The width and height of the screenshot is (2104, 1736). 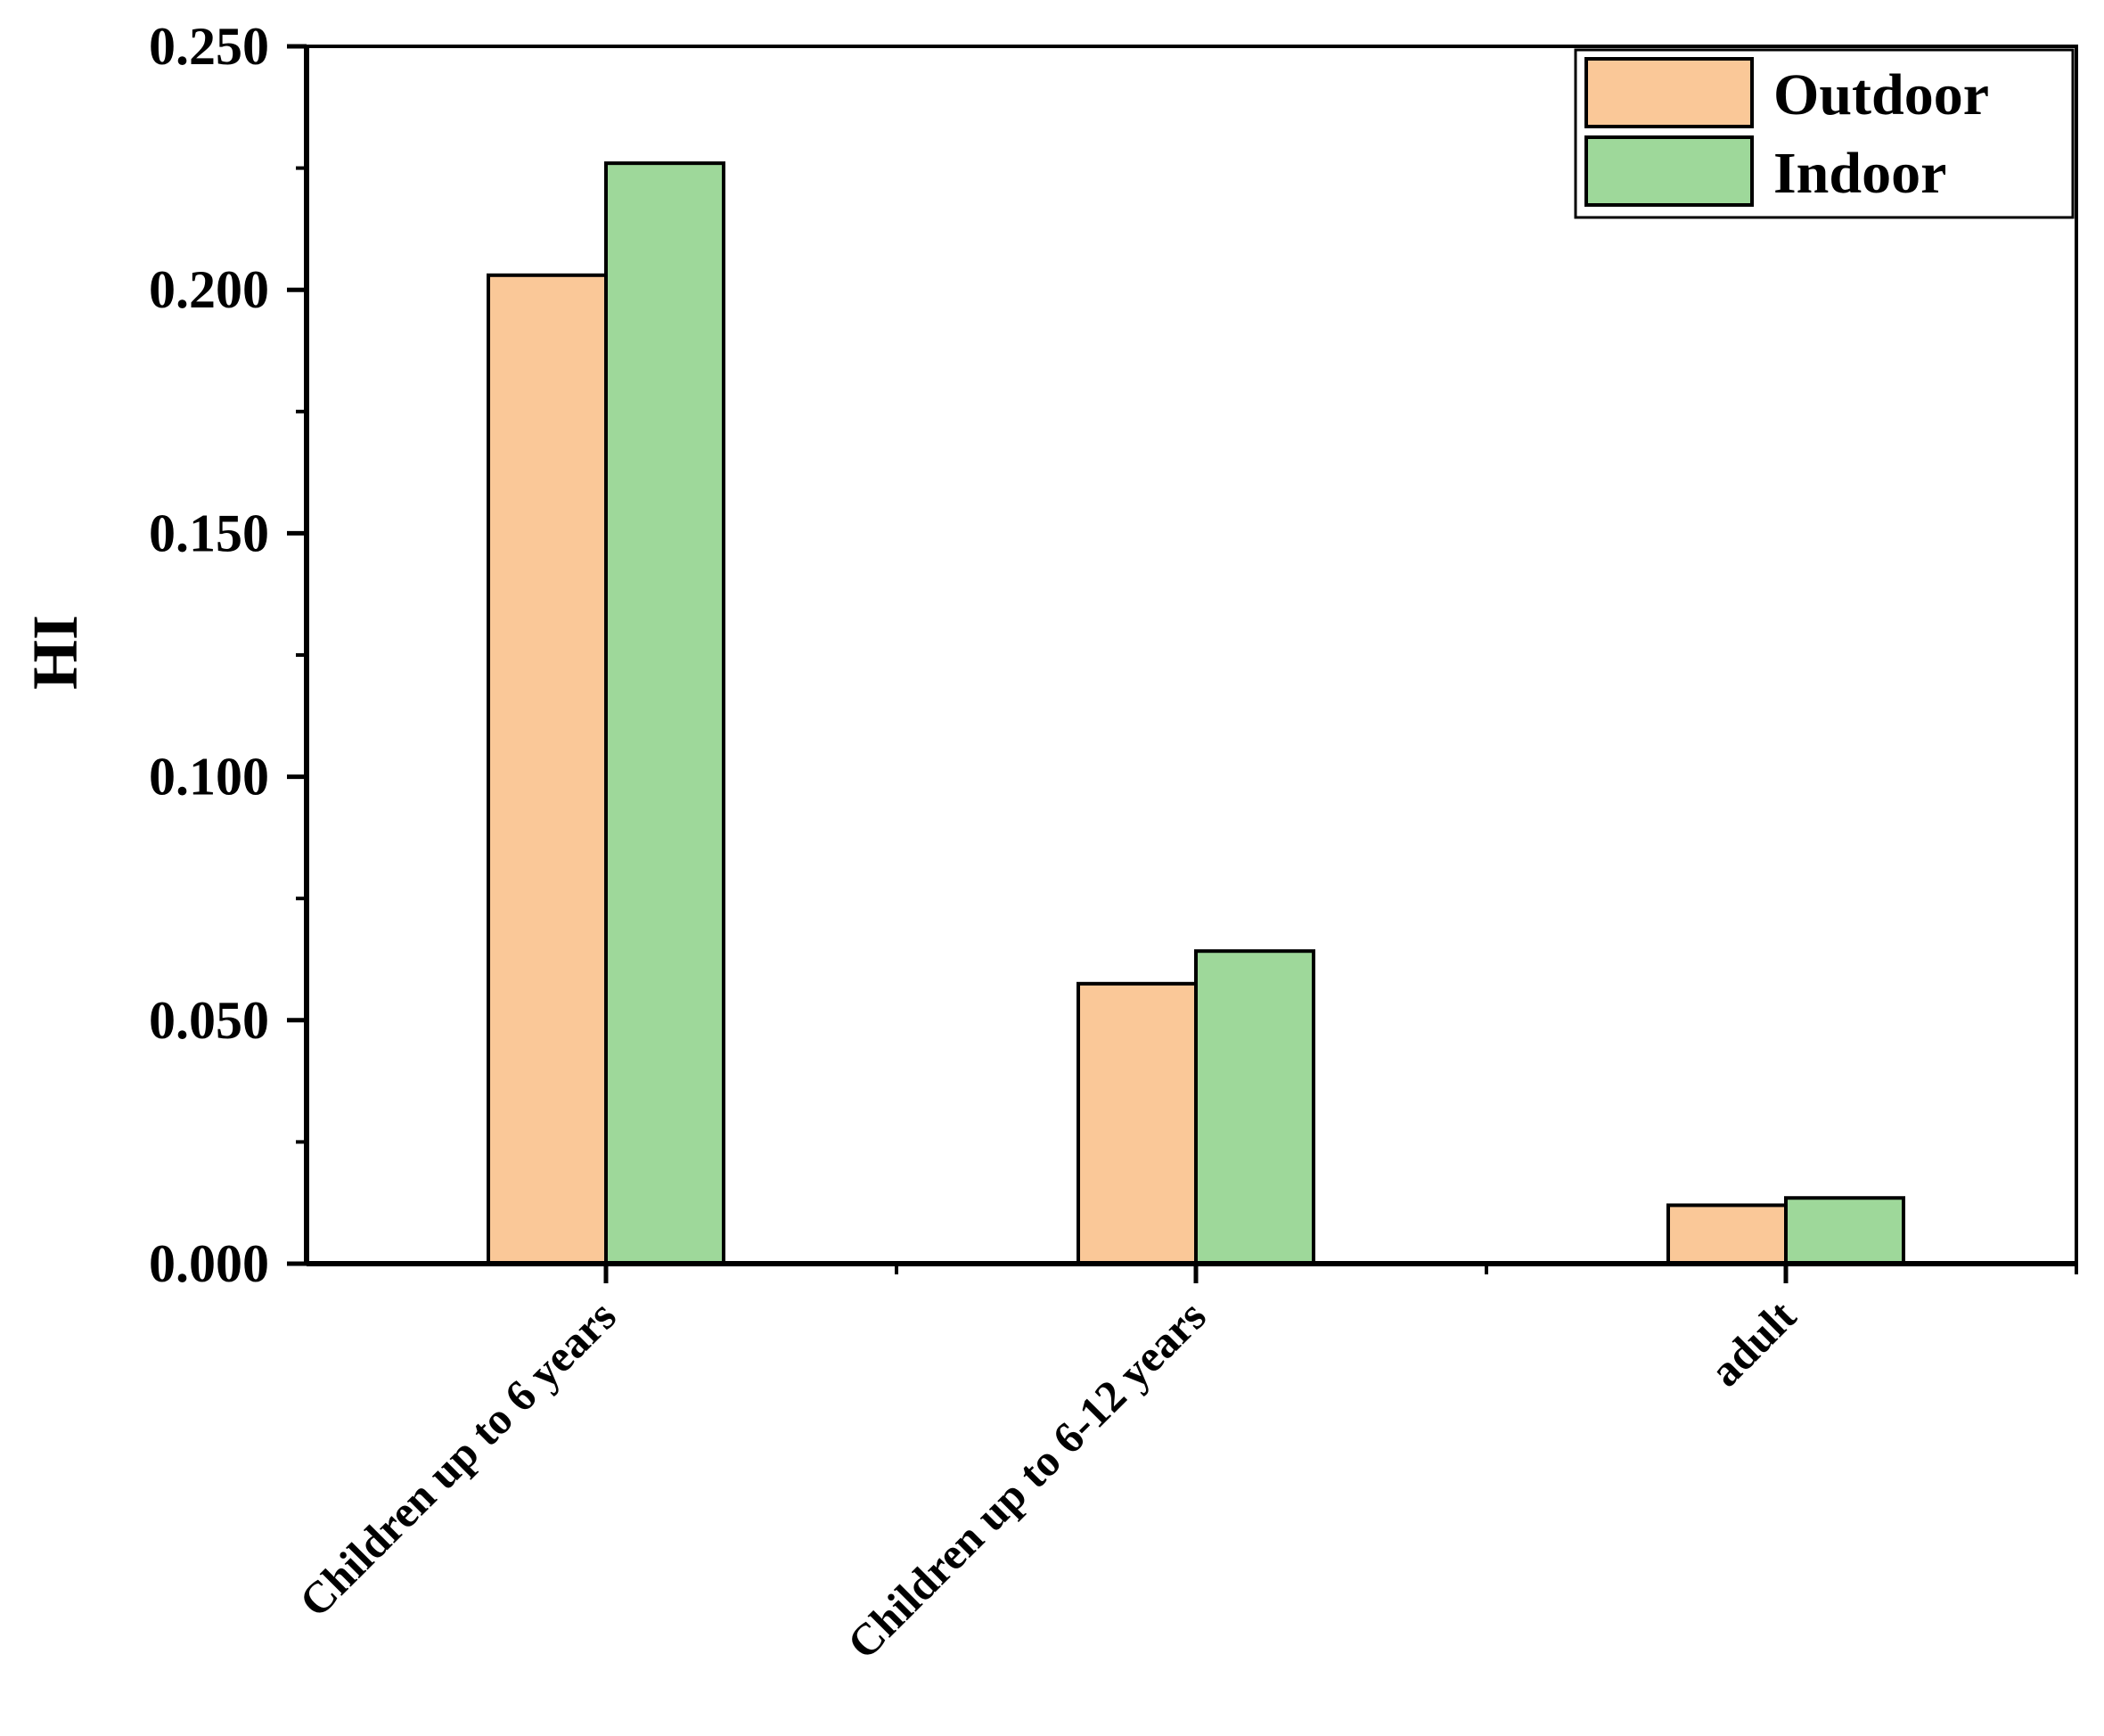 What do you see at coordinates (209, 655) in the screenshot?
I see `y-tick-labels: 0.000 0.050 0.100 0.150 0.200 0.250` at bounding box center [209, 655].